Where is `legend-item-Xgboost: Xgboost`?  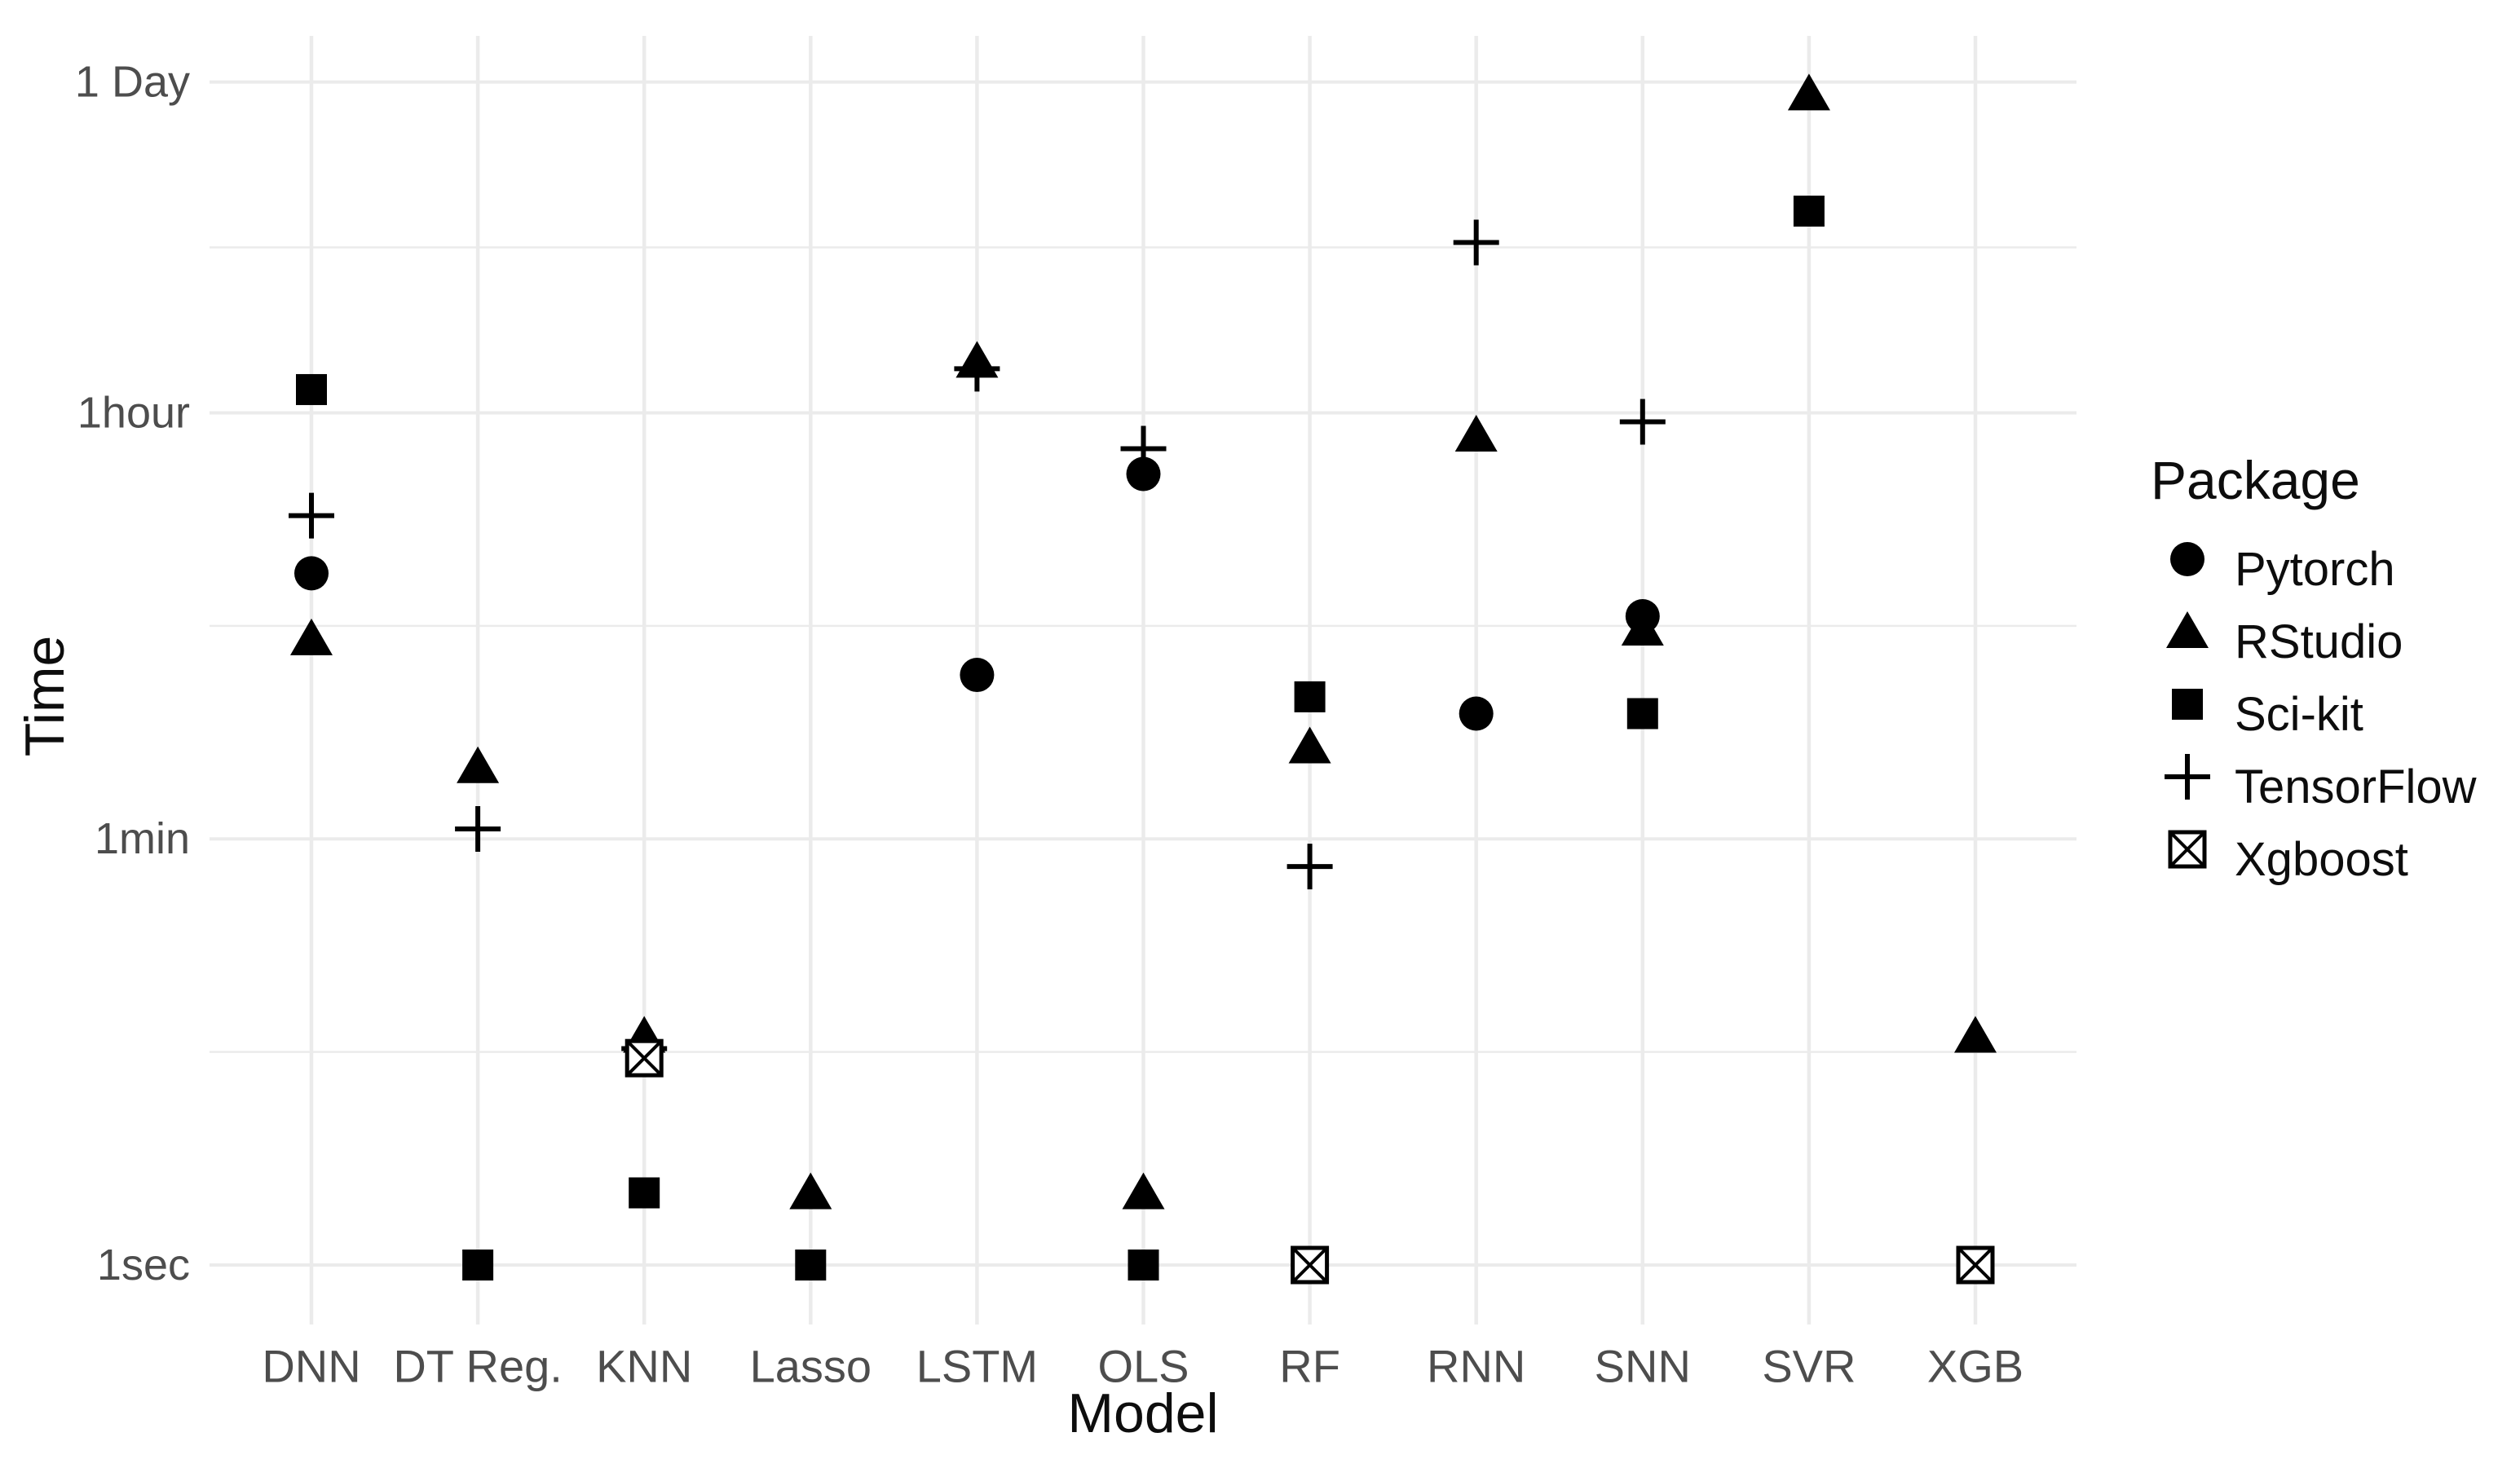
legend-item-Xgboost: Xgboost is located at coordinates (2284, 859).